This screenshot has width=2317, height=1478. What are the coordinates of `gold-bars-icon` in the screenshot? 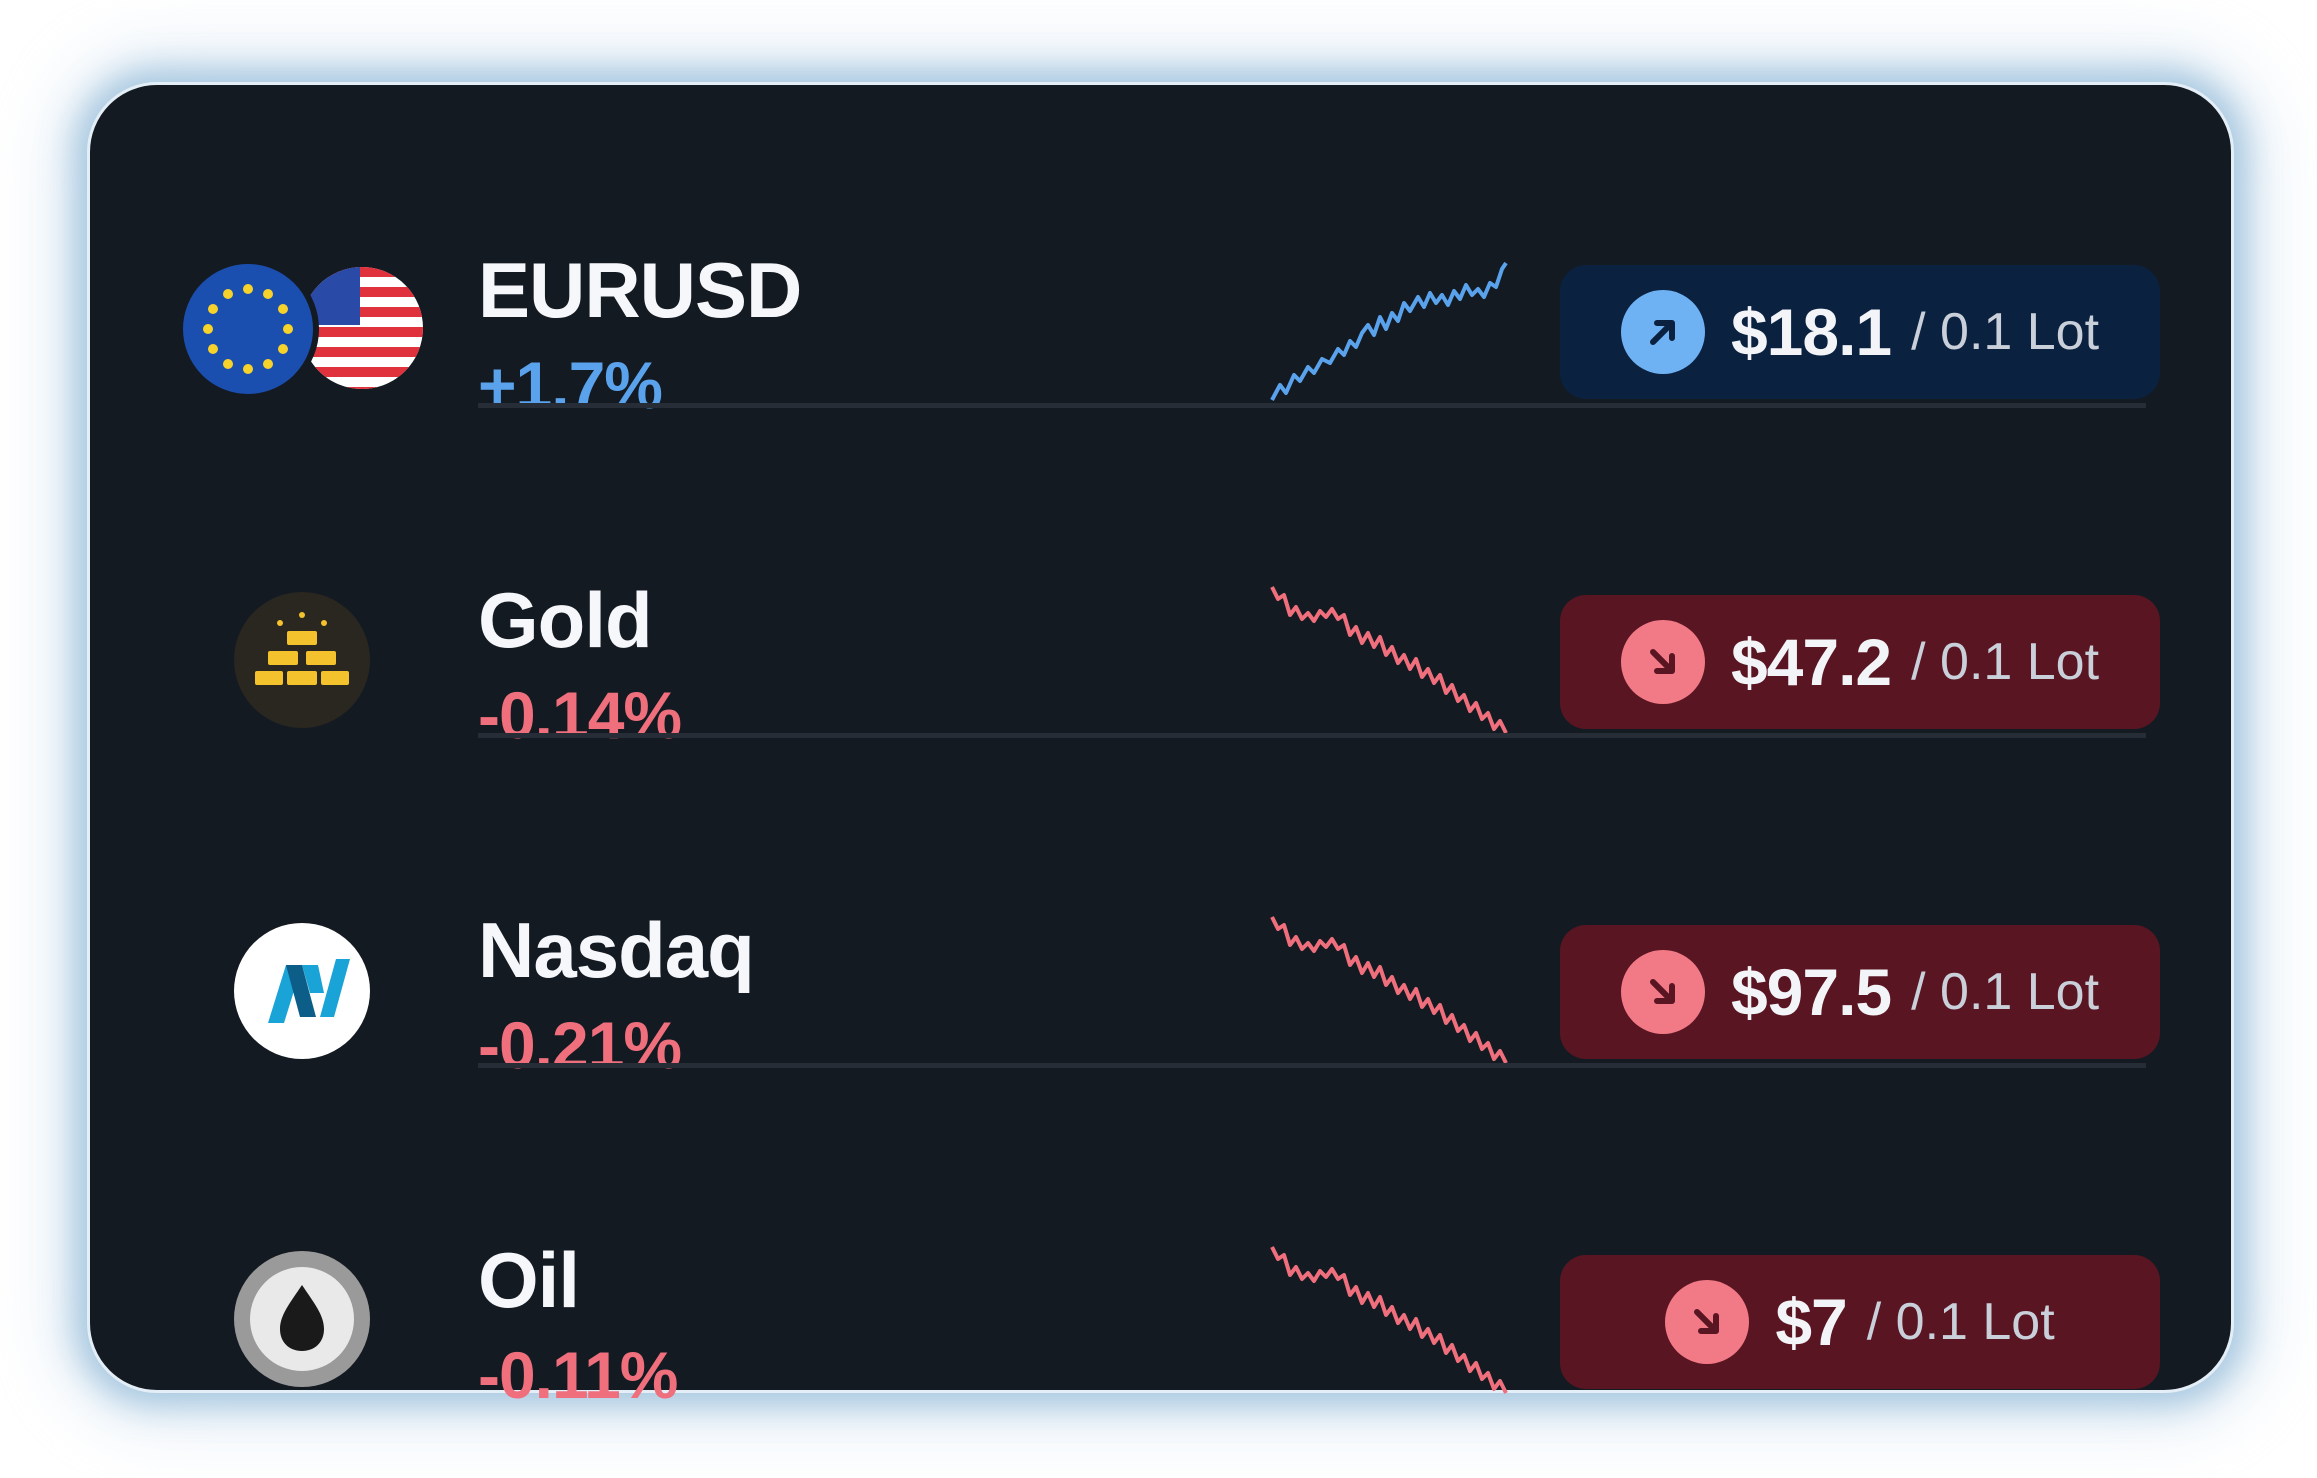 It's located at (290, 610).